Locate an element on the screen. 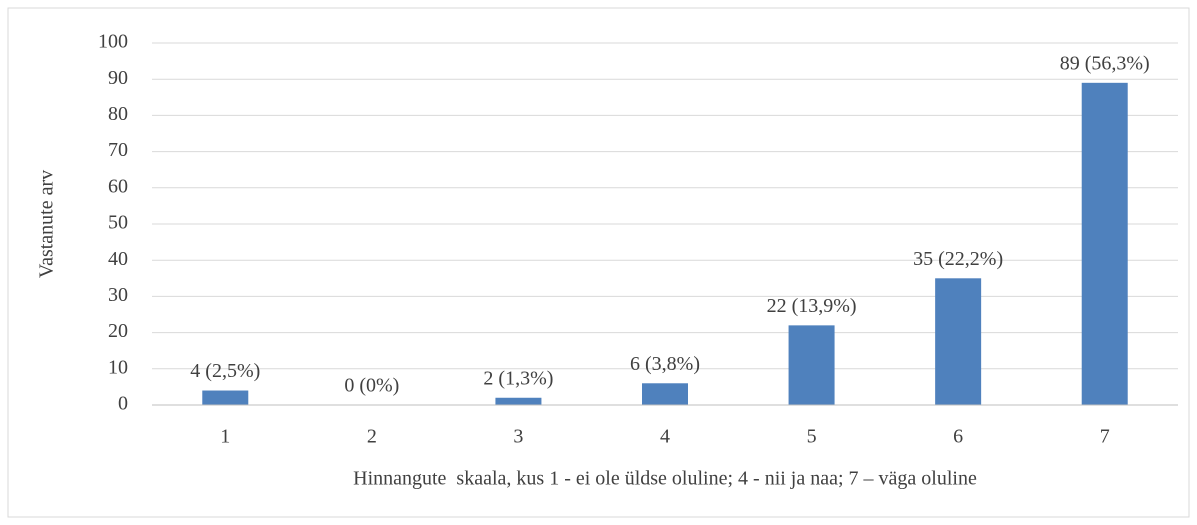 The width and height of the screenshot is (1197, 525). y-tick-label: 100 is located at coordinates (113, 42).